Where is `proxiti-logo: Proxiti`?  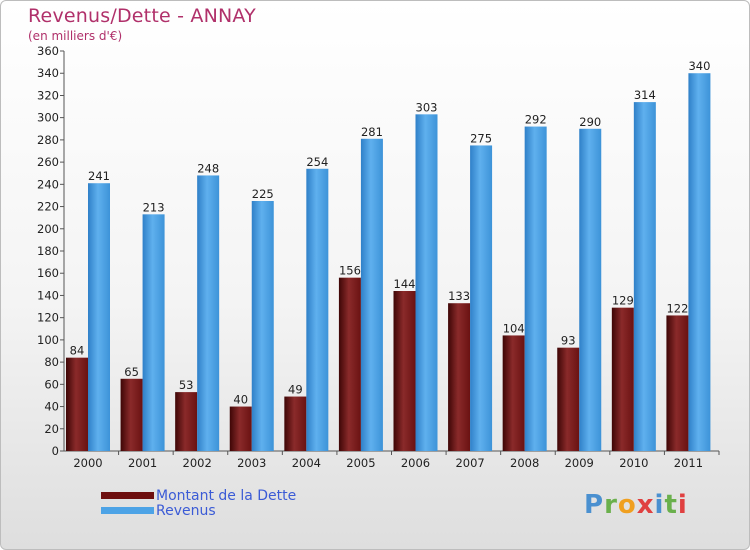 proxiti-logo: Proxiti is located at coordinates (636, 505).